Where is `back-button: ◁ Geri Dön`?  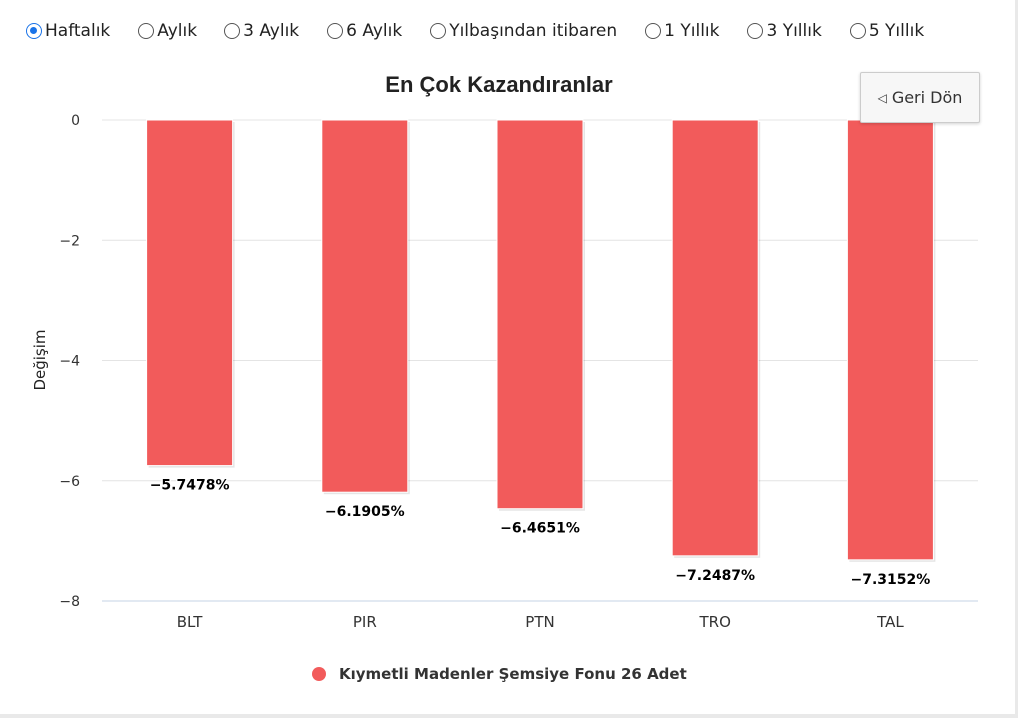
back-button: ◁ Geri Dön is located at coordinates (920, 97).